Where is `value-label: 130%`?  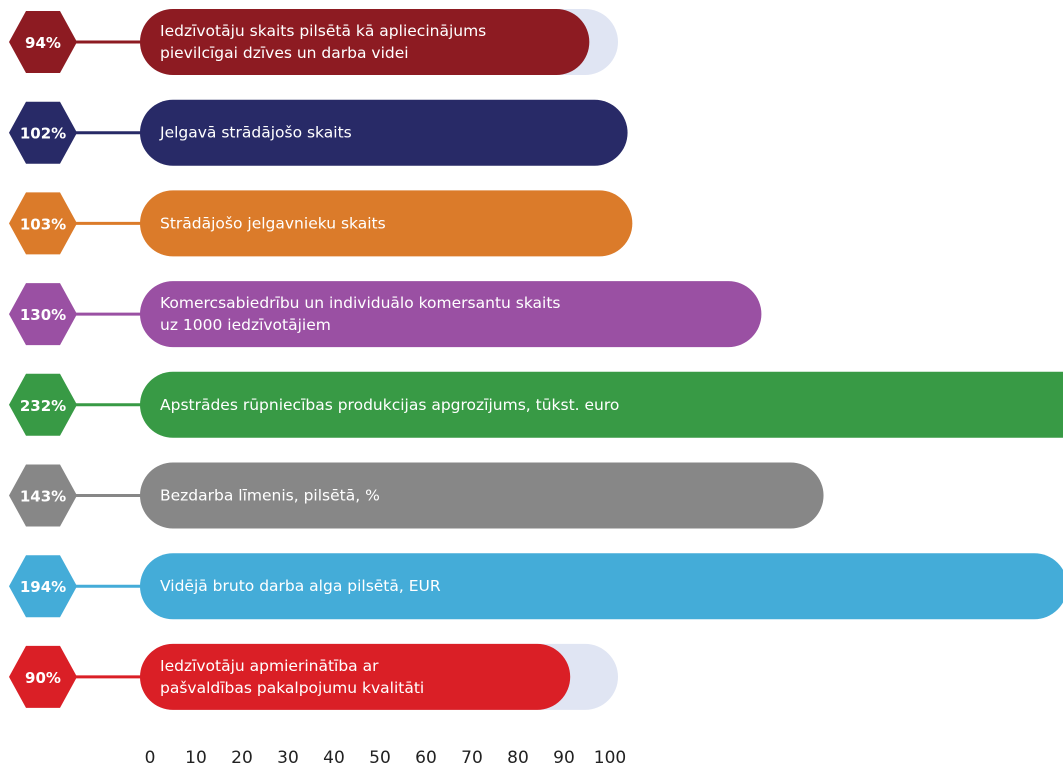
value-label: 130% is located at coordinates (43, 315).